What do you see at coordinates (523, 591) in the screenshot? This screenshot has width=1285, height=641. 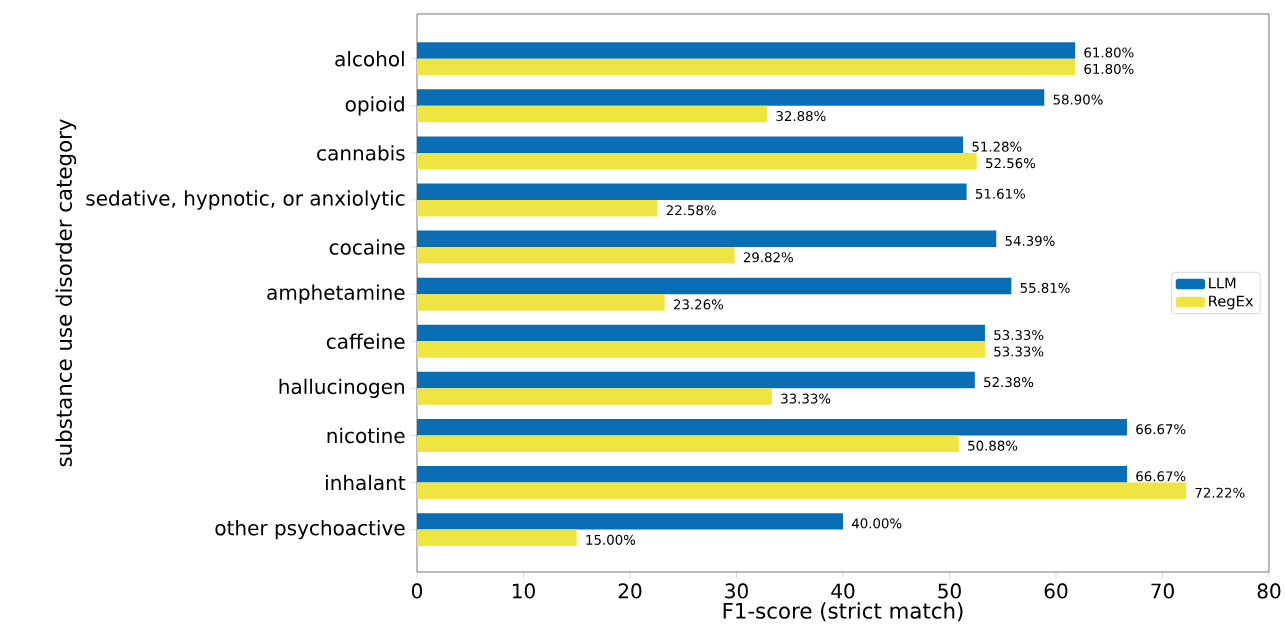 I see `x-tick-label: 10` at bounding box center [523, 591].